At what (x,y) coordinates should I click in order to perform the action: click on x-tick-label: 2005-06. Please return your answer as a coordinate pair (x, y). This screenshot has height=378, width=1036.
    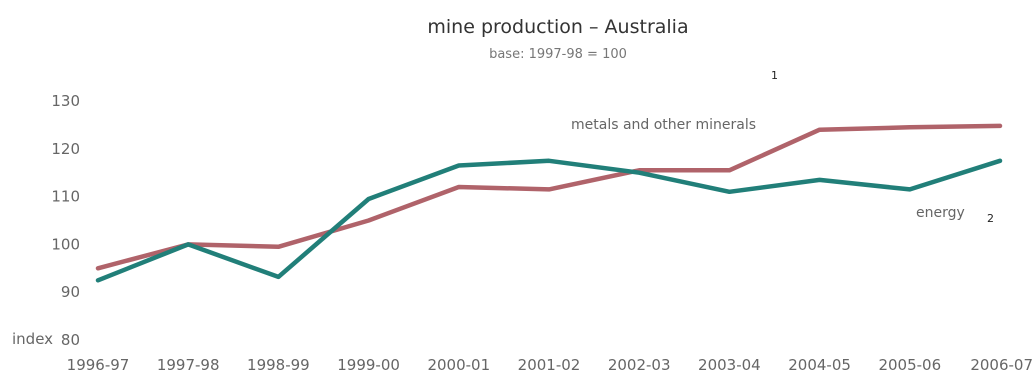
    Looking at the image, I should click on (909, 365).